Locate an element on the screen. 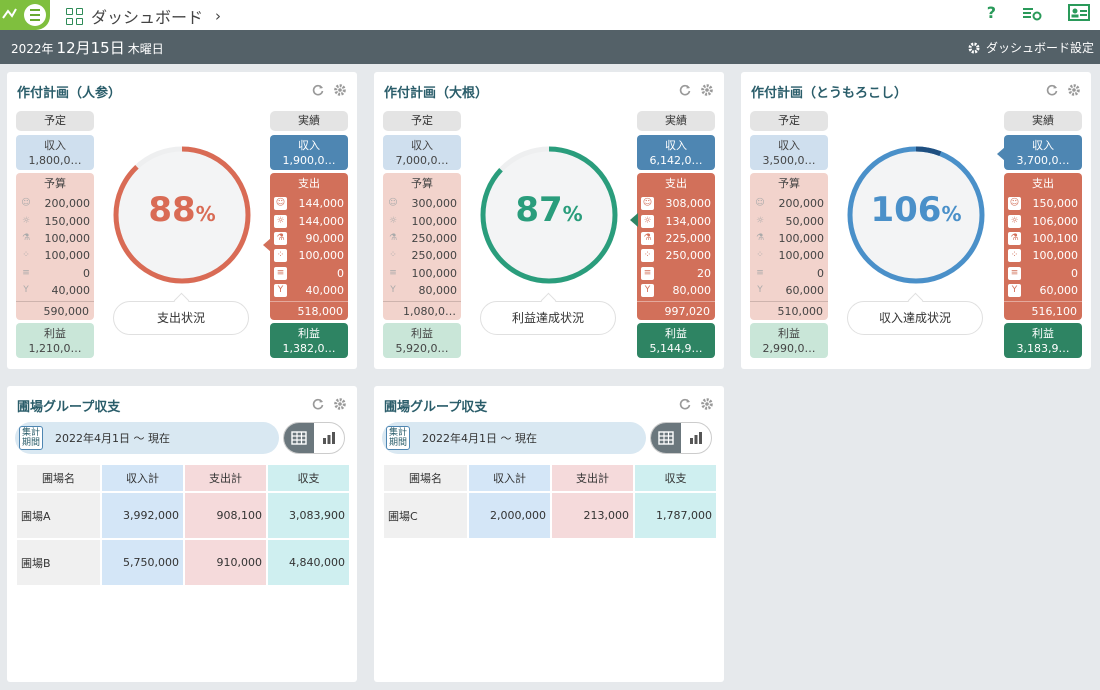 The image size is (1100, 690). status-button: 支出状況 is located at coordinates (181, 318).